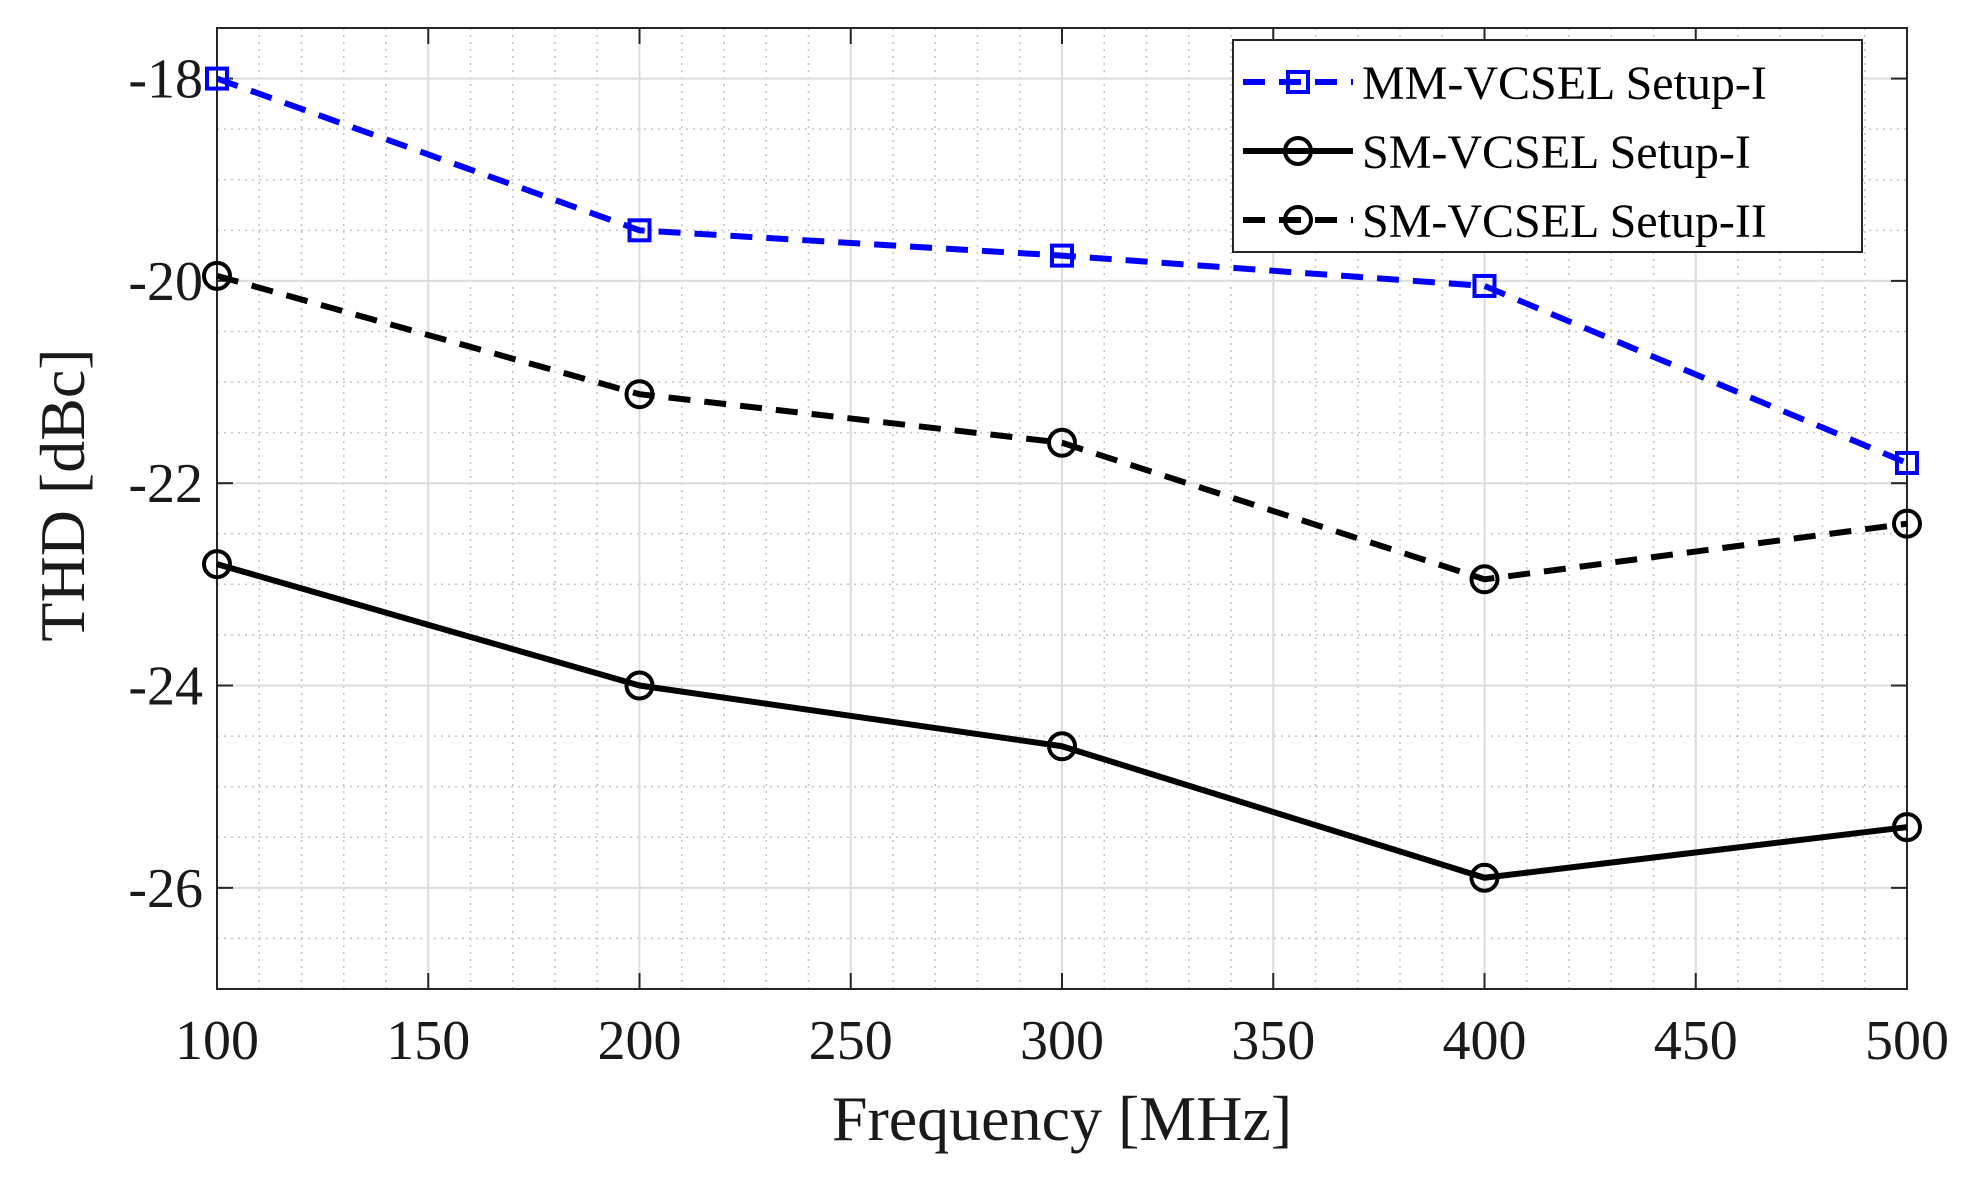 This screenshot has height=1180, width=1975. Describe the element at coordinates (165, 80) in the screenshot. I see `y-tick-label: -18` at that location.